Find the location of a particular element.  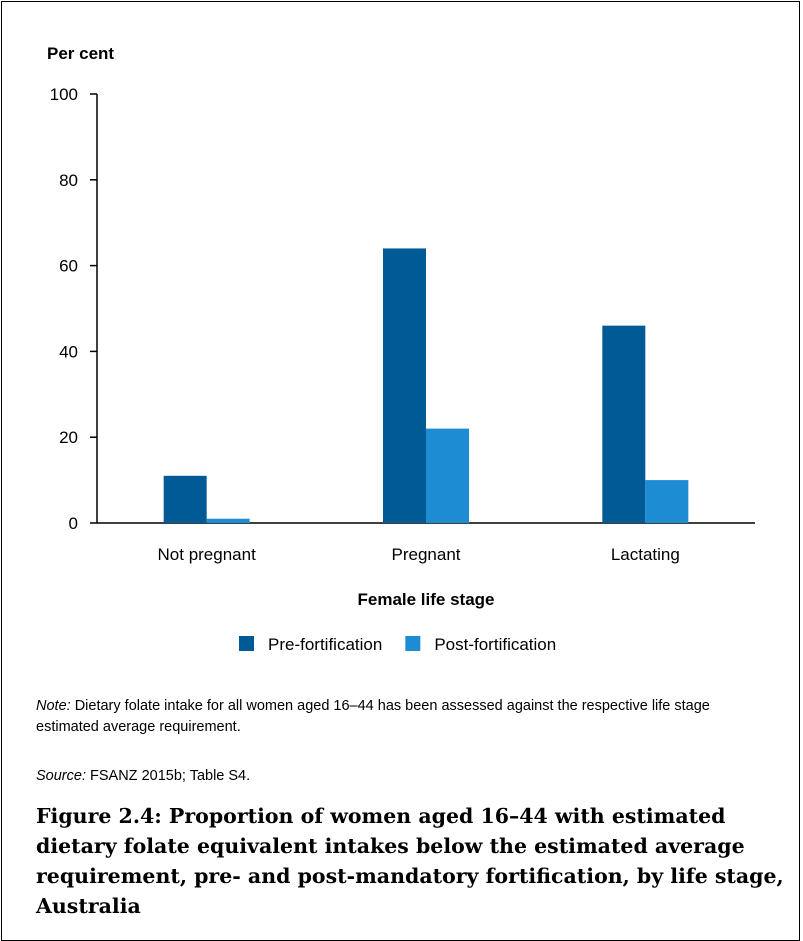

legend-label: Pre-fortification is located at coordinates (325, 644).